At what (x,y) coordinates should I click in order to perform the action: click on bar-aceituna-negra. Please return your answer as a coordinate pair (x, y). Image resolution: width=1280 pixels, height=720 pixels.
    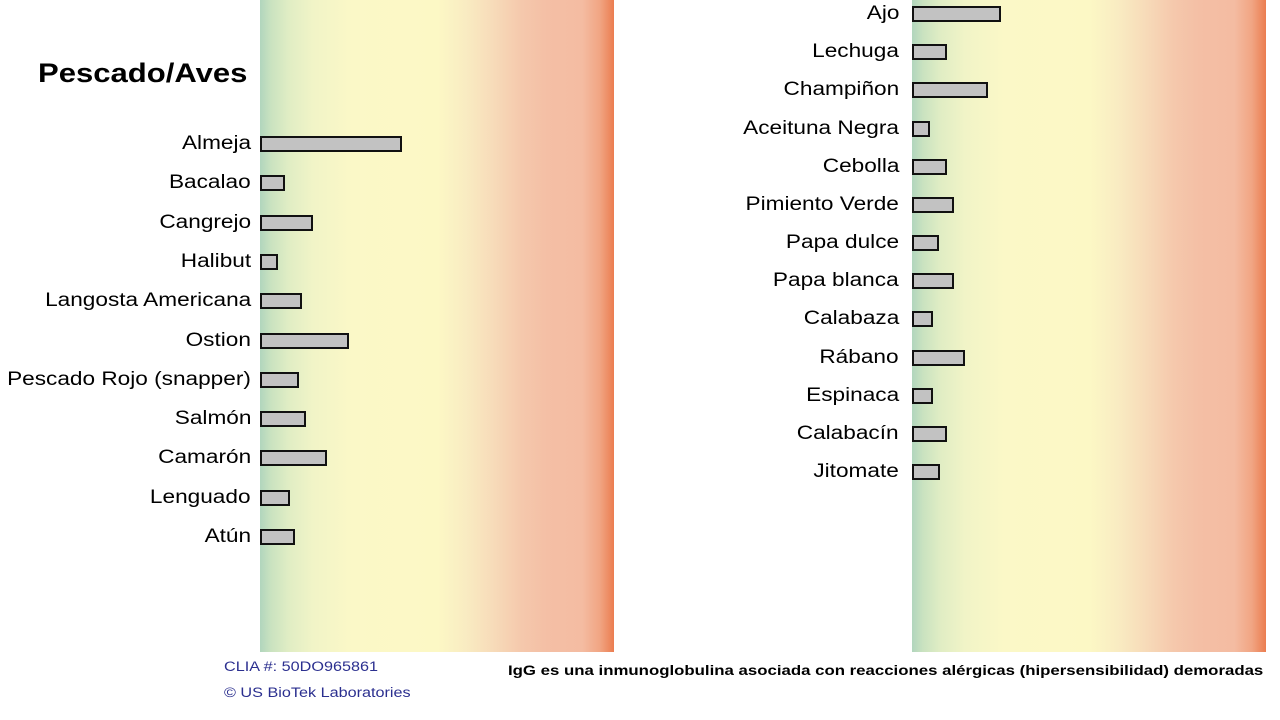
    Looking at the image, I should click on (921, 128).